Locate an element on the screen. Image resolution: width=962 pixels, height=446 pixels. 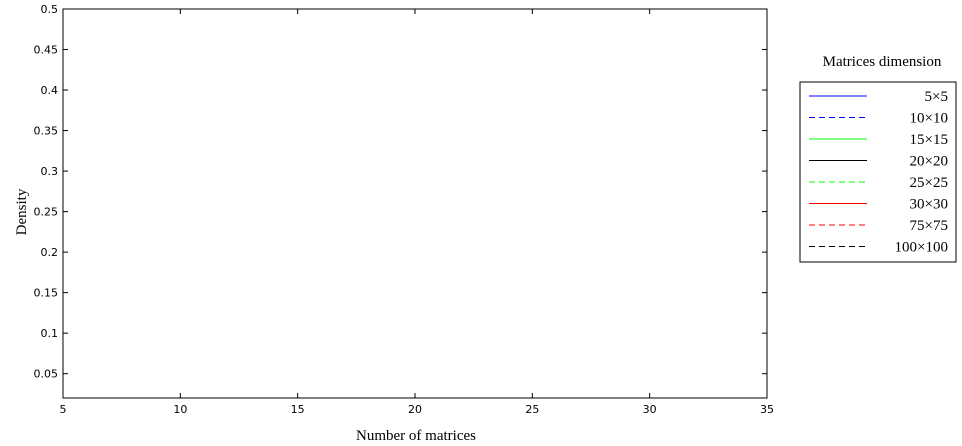
legend-label: 20×20 is located at coordinates (929, 162).